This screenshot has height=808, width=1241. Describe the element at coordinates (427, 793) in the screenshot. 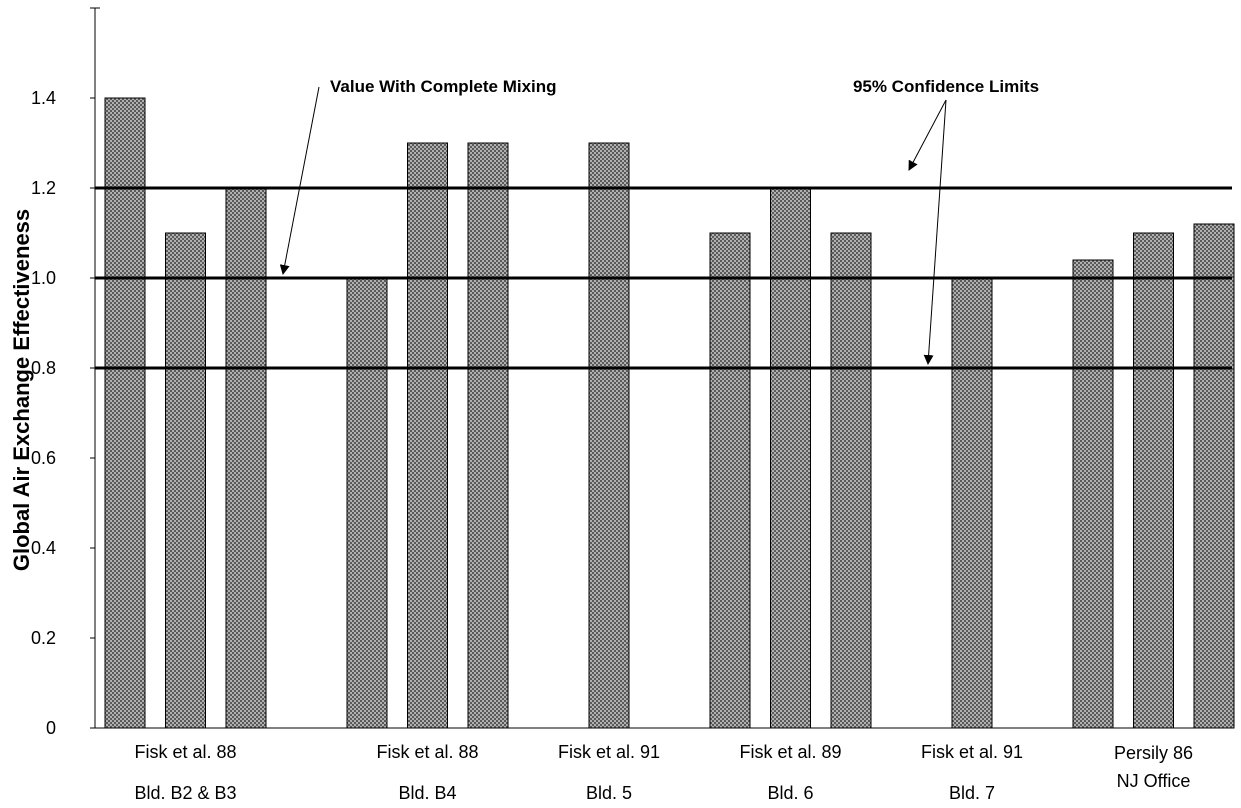

I see `x-tick-label: Bld. B4` at that location.